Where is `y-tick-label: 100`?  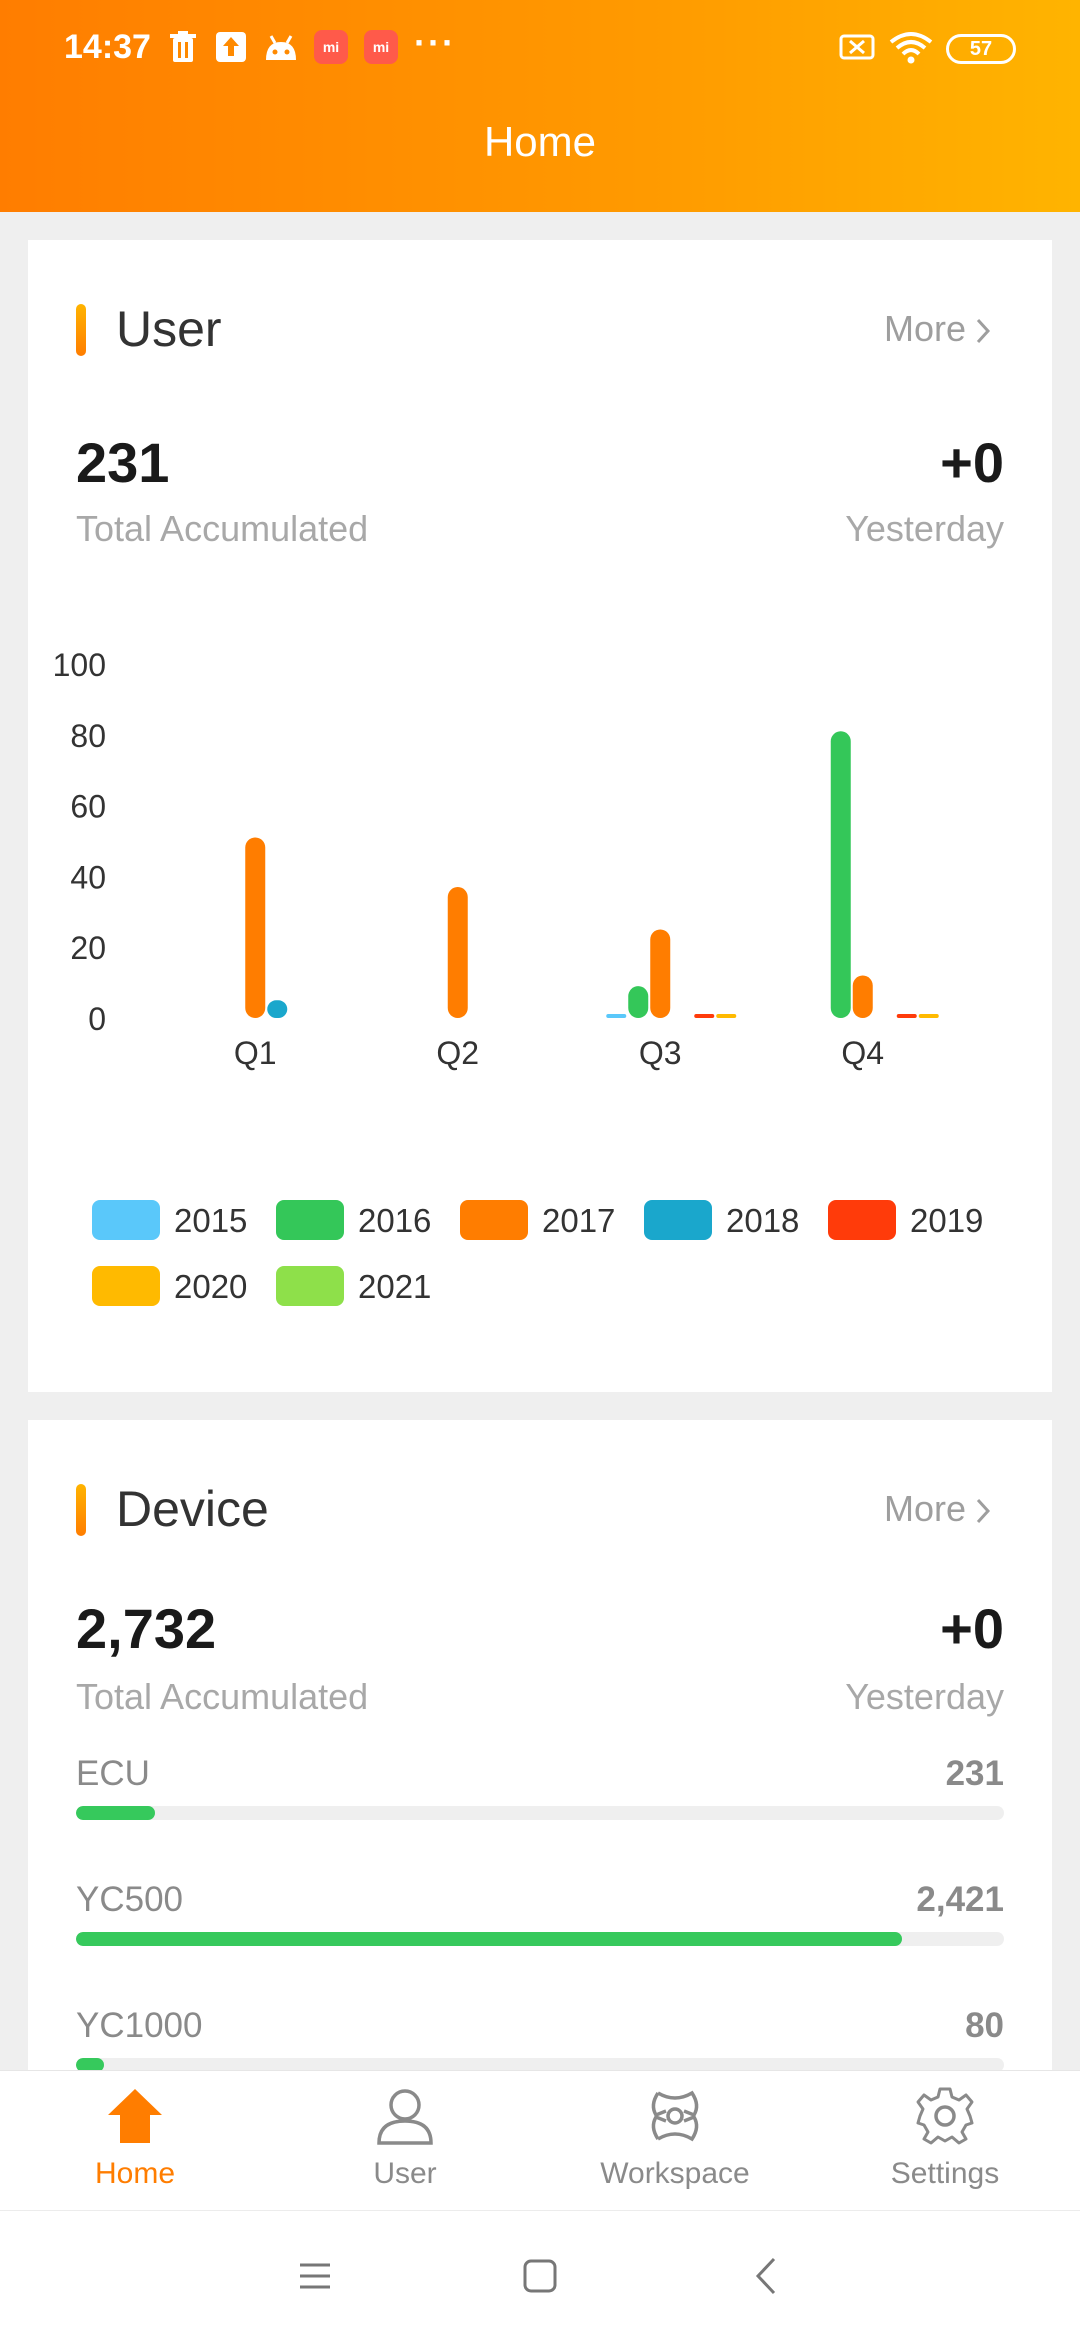 y-tick-label: 100 is located at coordinates (79, 665).